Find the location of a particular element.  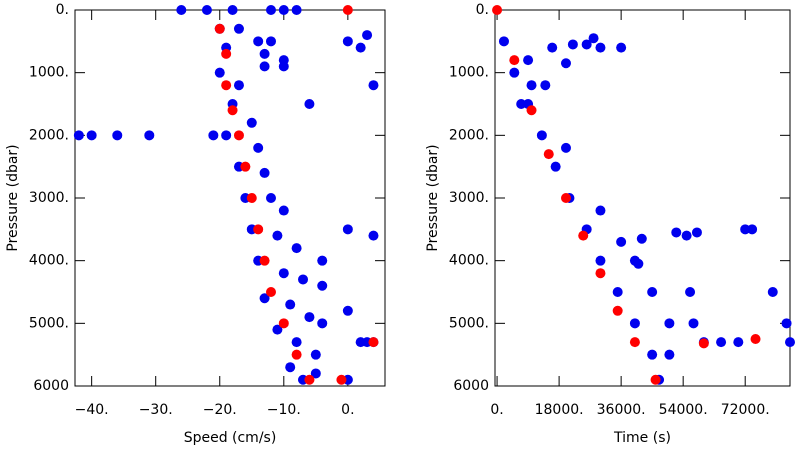

y-tick-label: 3000. is located at coordinates (469, 198).